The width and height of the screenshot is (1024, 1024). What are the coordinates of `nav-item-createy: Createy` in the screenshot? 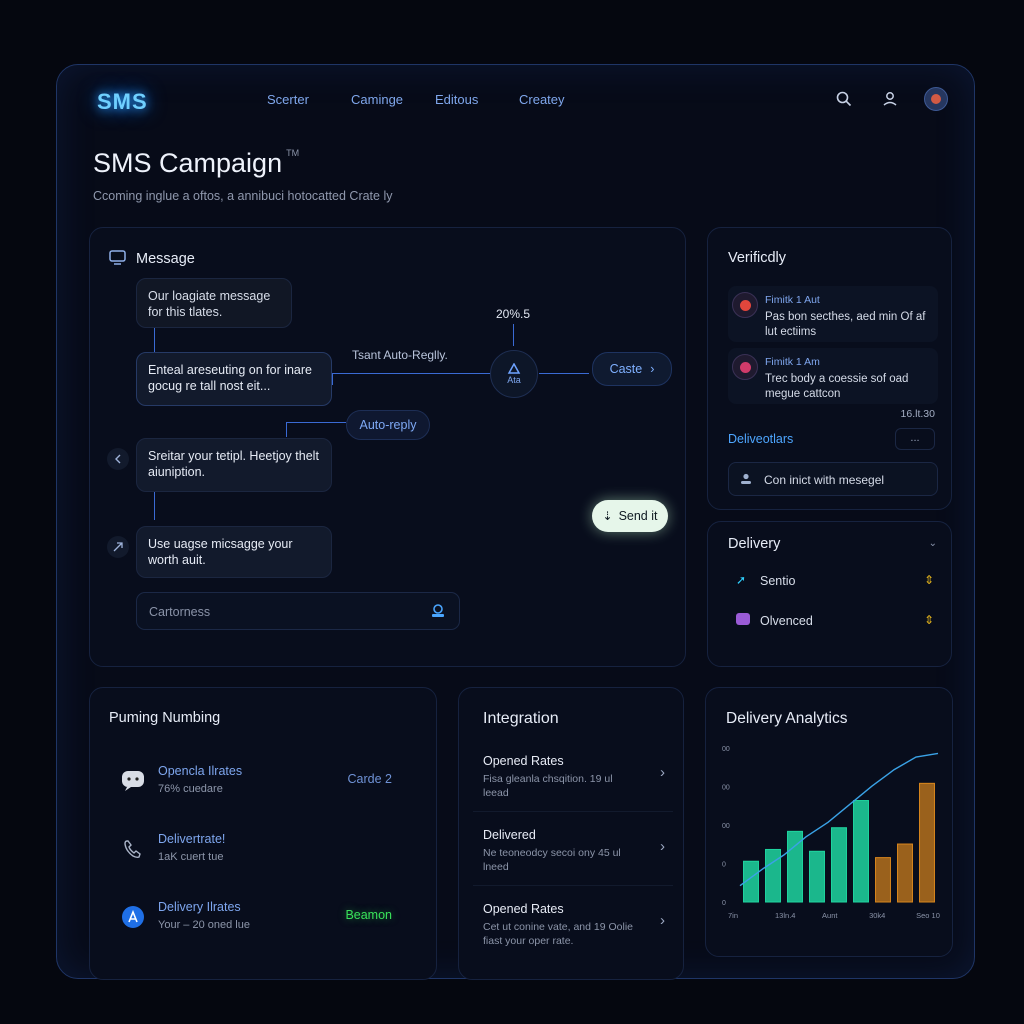 It's located at (542, 99).